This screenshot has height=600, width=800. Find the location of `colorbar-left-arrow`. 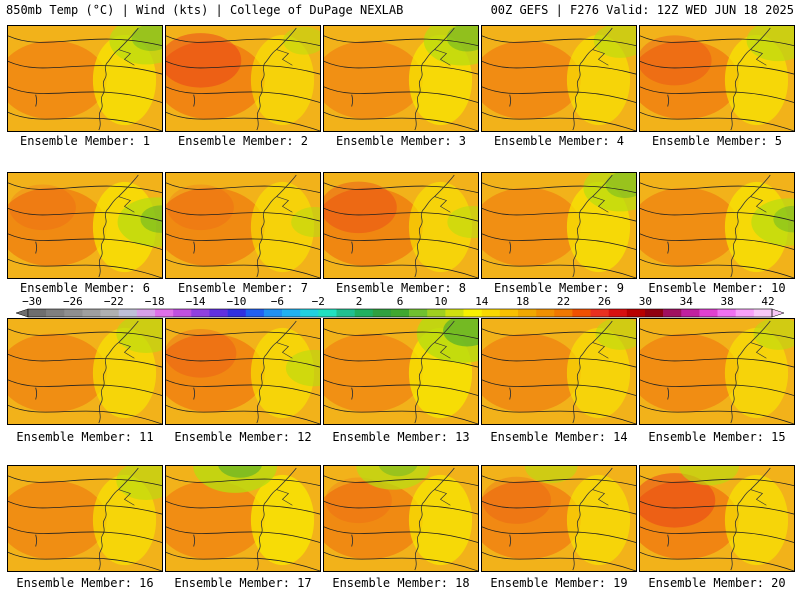

colorbar-left-arrow is located at coordinates (22, 313).